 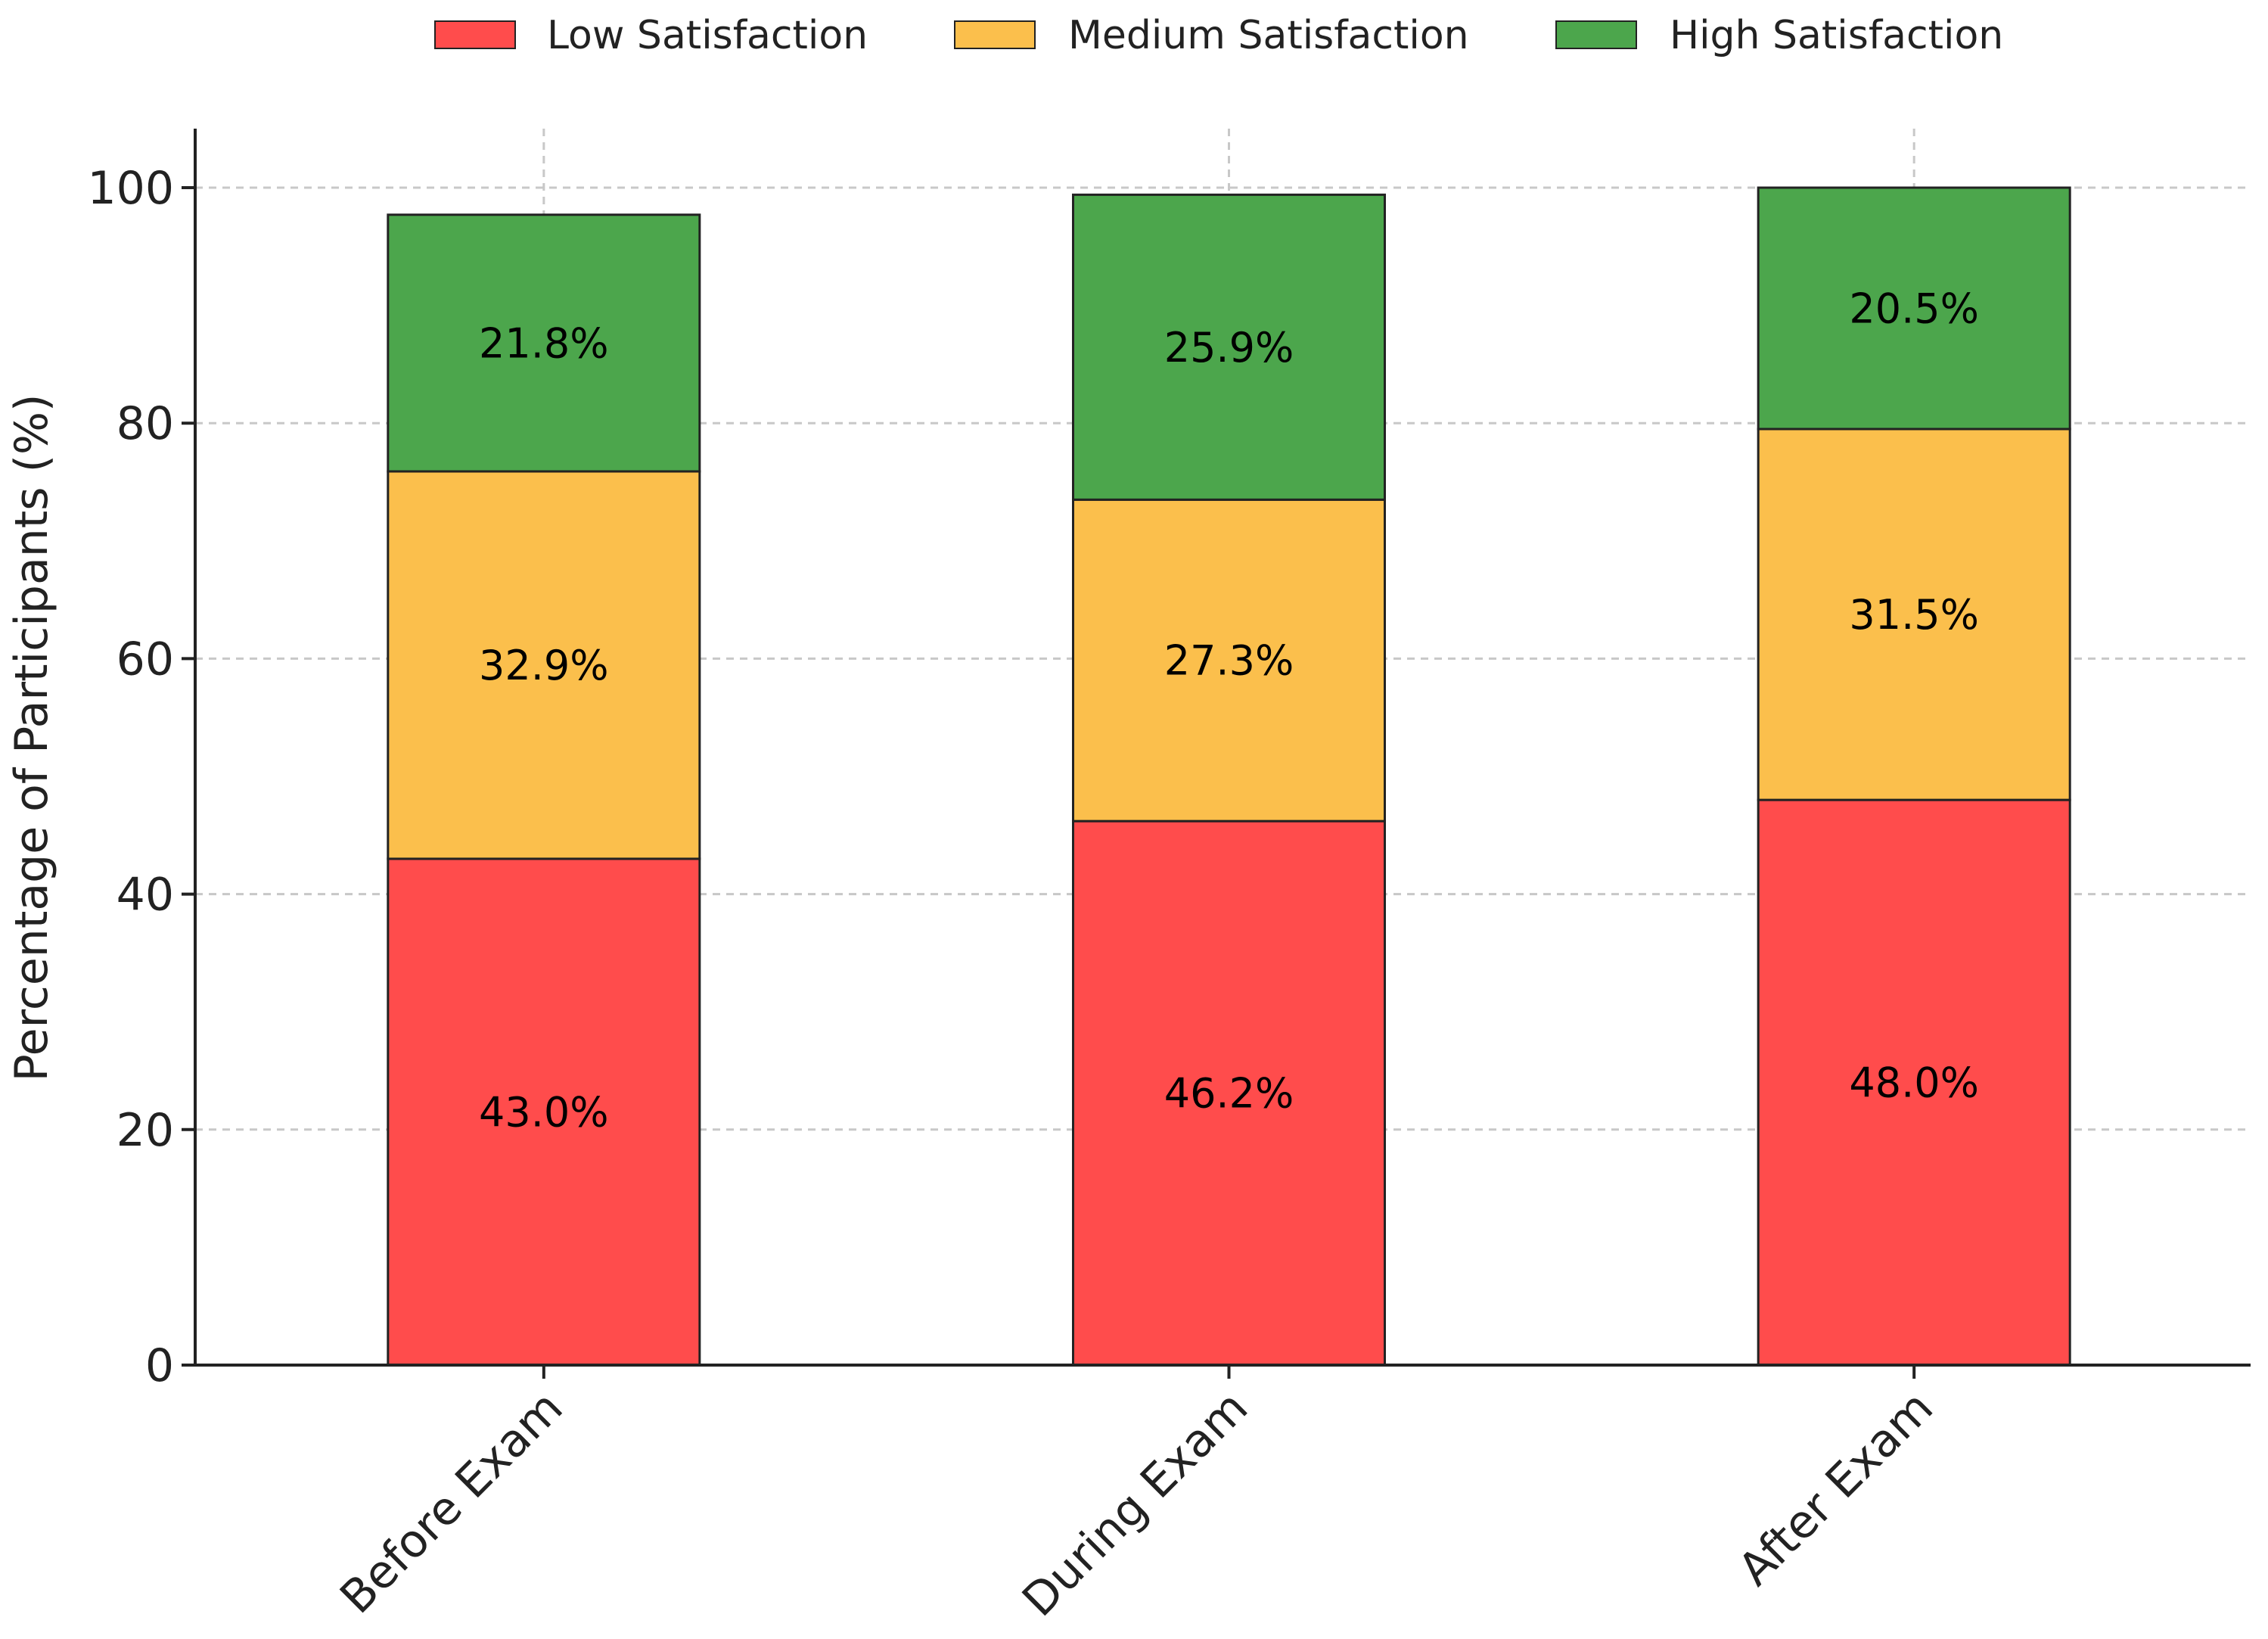 What do you see at coordinates (707, 35) in the screenshot?
I see `legend-label: Low Satisfaction` at bounding box center [707, 35].